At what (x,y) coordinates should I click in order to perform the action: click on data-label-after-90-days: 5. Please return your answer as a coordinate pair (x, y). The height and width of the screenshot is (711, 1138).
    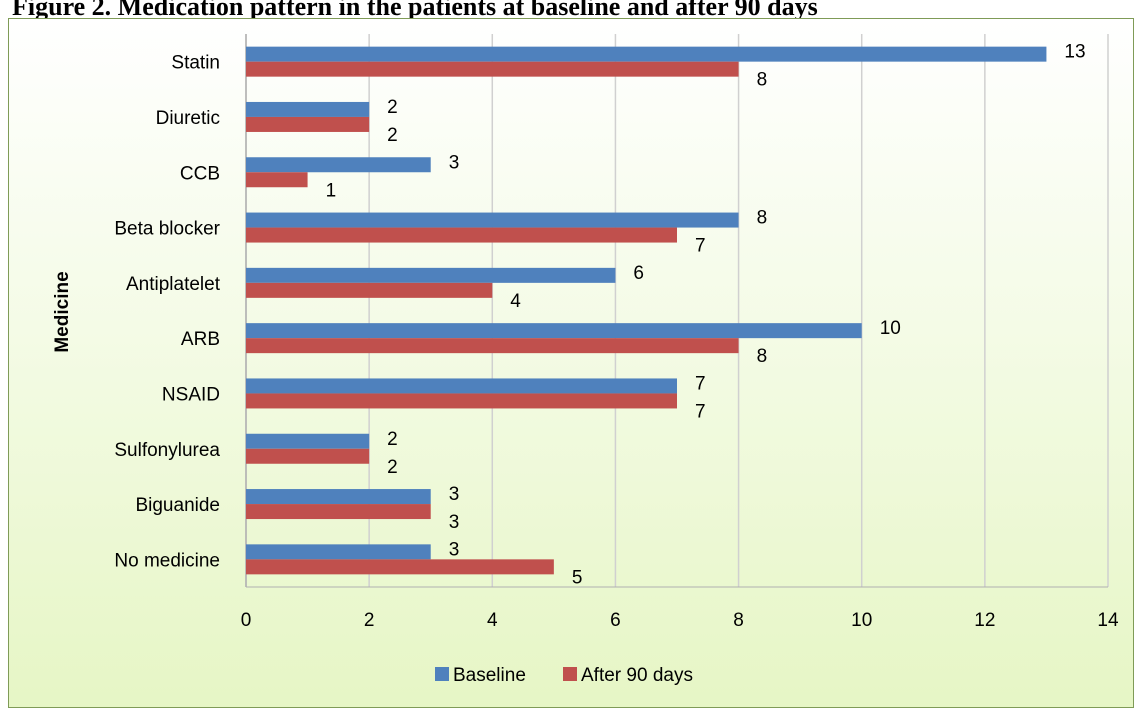
    Looking at the image, I should click on (577, 577).